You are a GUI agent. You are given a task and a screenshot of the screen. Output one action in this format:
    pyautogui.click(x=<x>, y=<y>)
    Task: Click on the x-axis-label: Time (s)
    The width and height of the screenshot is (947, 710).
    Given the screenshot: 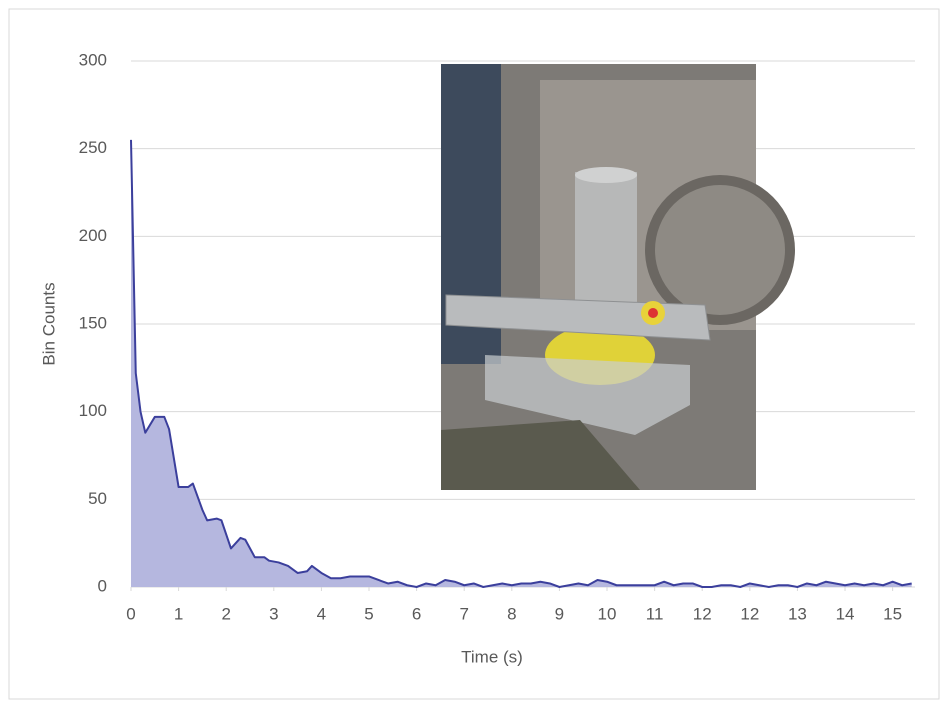 What is the action you would take?
    pyautogui.click(x=492, y=656)
    